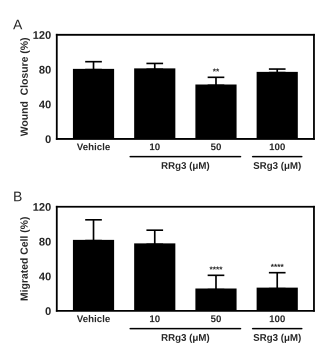  I want to click on y-axis-title: Wound Closure (%), so click(25, 87).